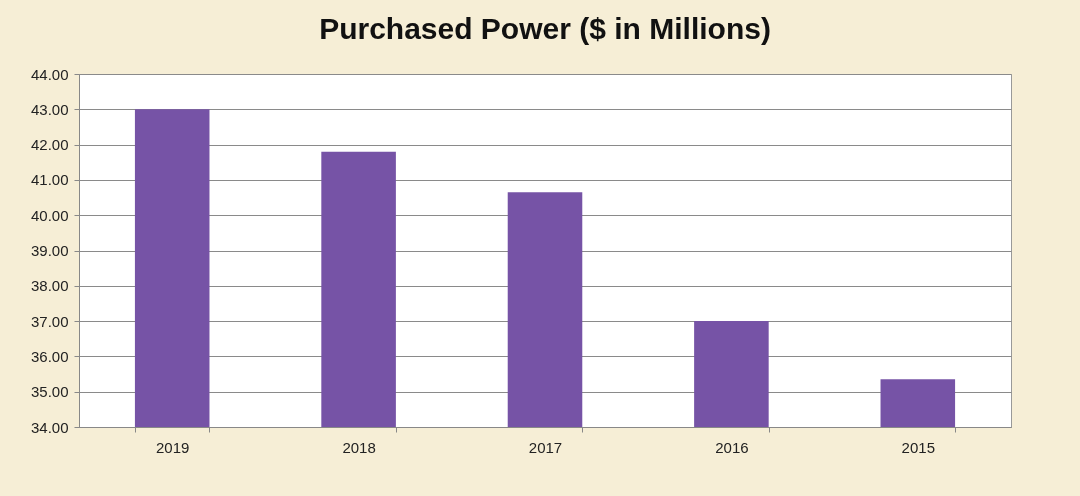 Image resolution: width=1080 pixels, height=496 pixels. What do you see at coordinates (173, 447) in the screenshot?
I see `x-tick-label: 2019` at bounding box center [173, 447].